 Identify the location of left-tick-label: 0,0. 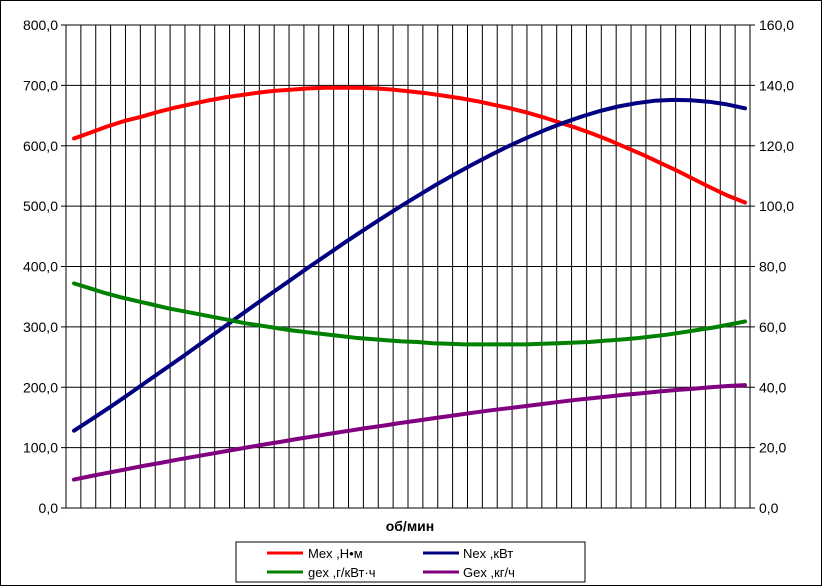
(49, 508).